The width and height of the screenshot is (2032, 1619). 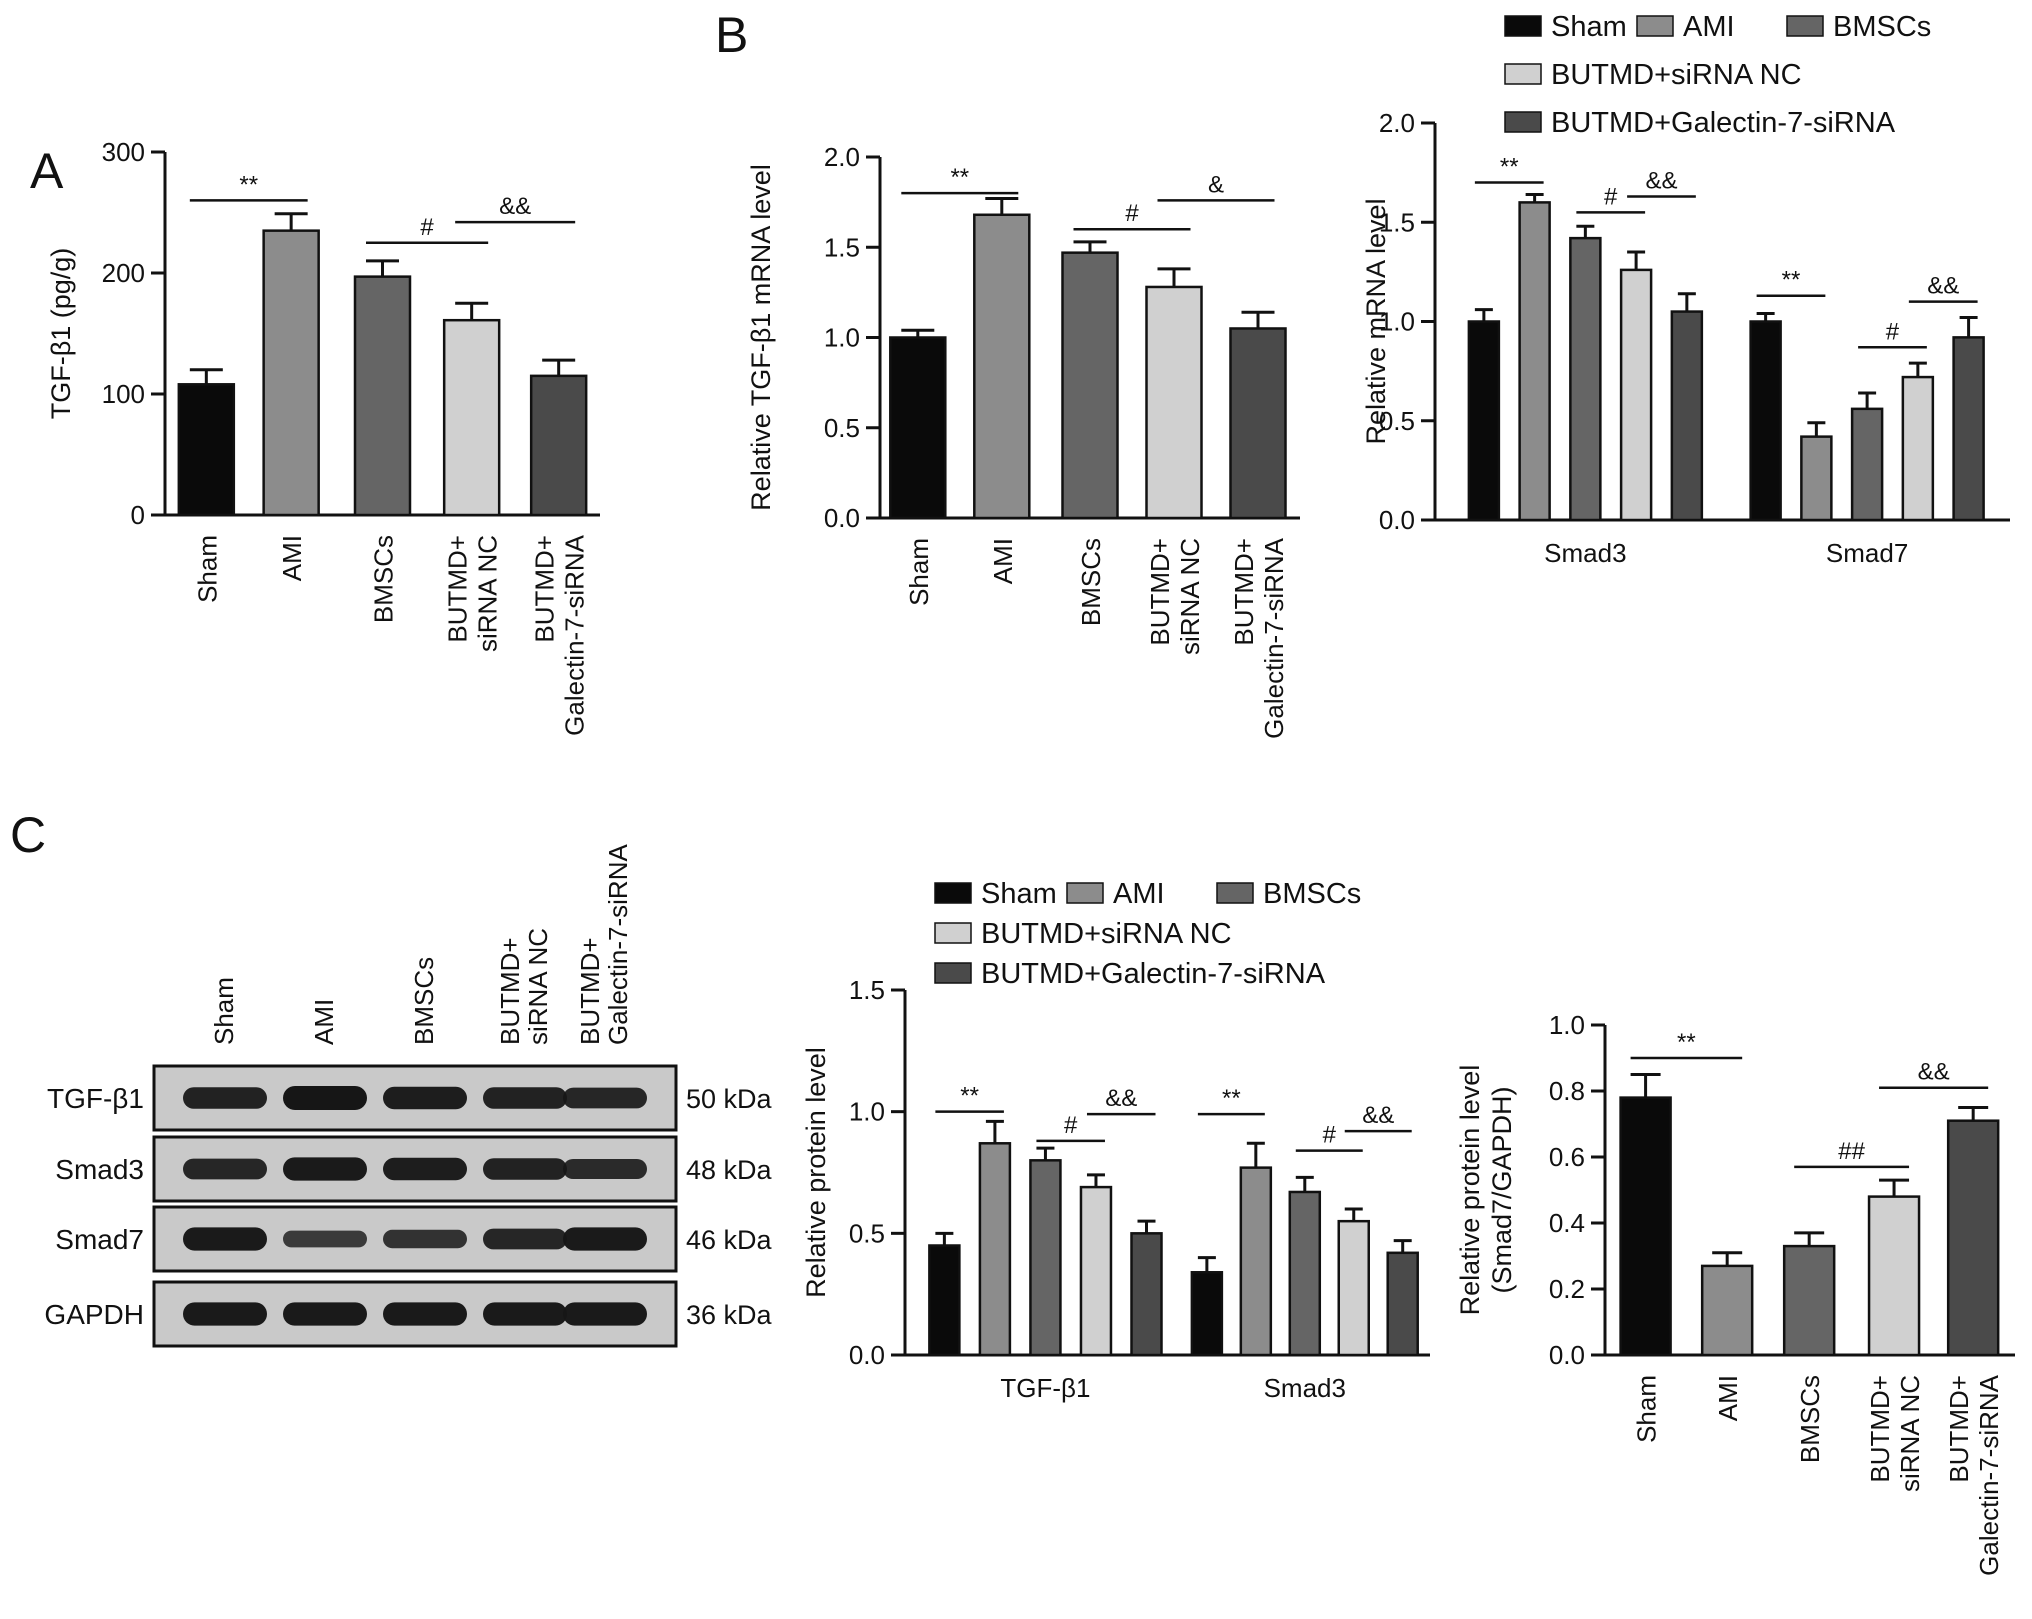 I want to click on x-category-label: TGF-β1, so click(x=1045, y=1388).